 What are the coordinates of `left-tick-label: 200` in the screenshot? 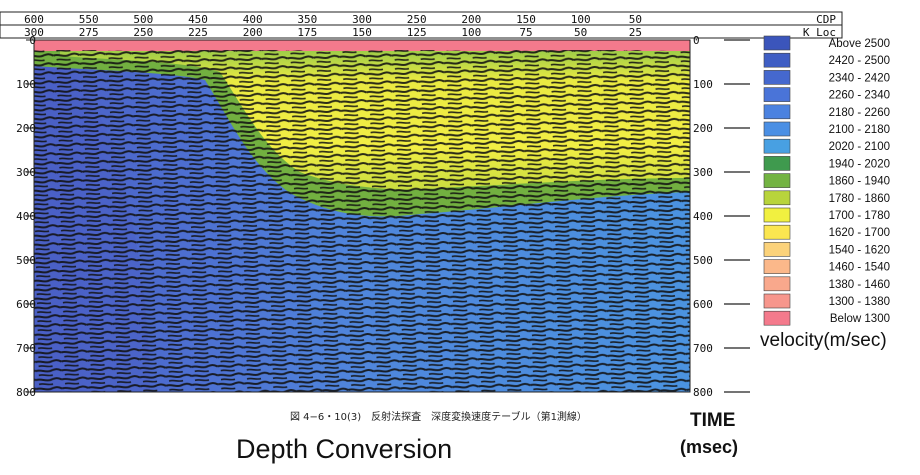 It's located at (26, 128).